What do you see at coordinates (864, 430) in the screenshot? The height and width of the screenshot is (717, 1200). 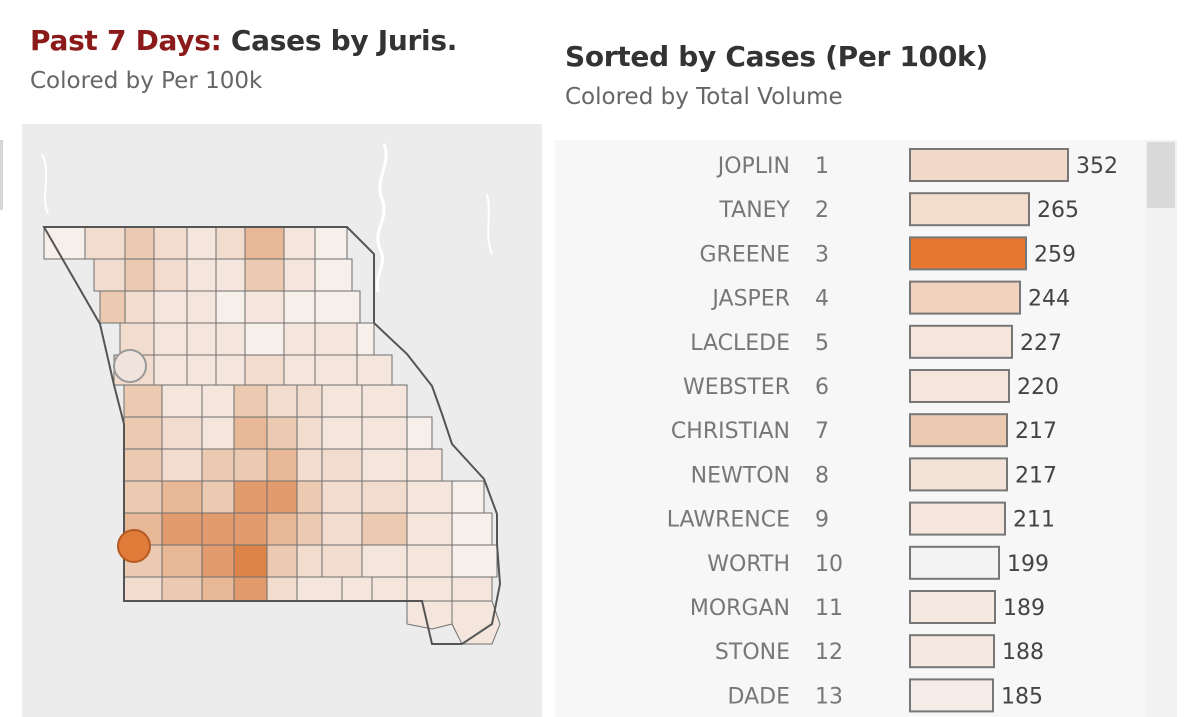 I see `bar-row: CHRISTIAN 7 217` at bounding box center [864, 430].